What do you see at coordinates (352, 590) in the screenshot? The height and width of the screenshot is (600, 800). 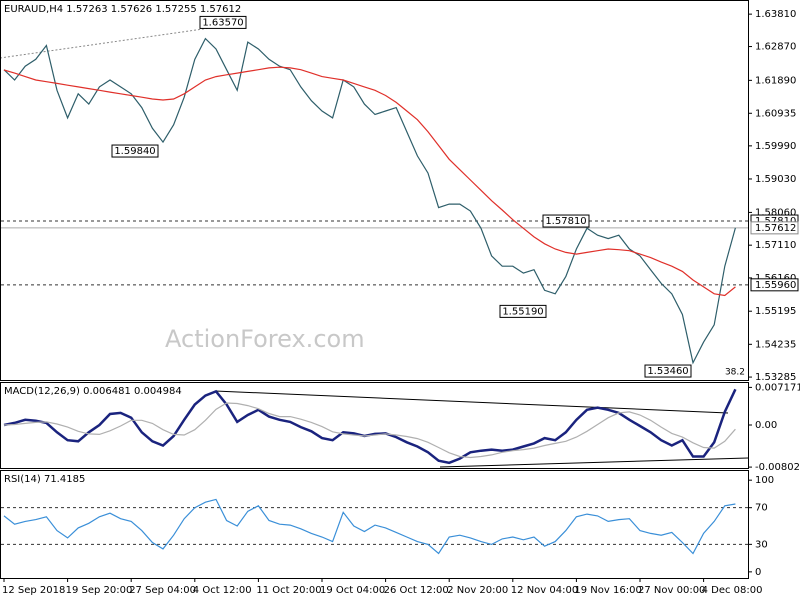 I see `x-tick-label: 19 Oct 04:00` at bounding box center [352, 590].